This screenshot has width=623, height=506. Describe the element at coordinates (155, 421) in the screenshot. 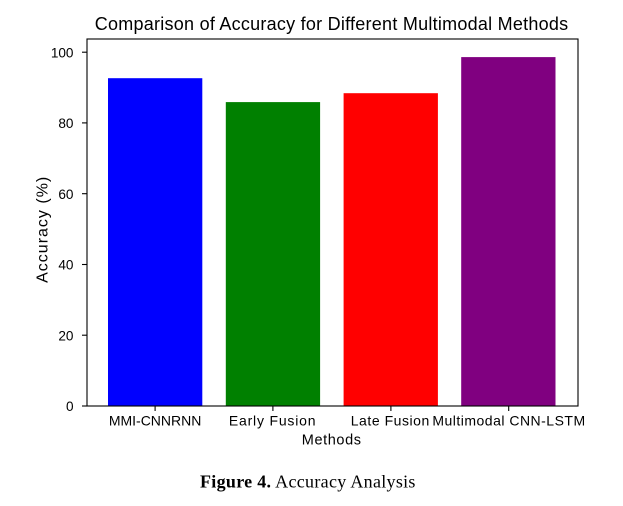

I see `svg-text: MMI-CNNRNN` at that location.